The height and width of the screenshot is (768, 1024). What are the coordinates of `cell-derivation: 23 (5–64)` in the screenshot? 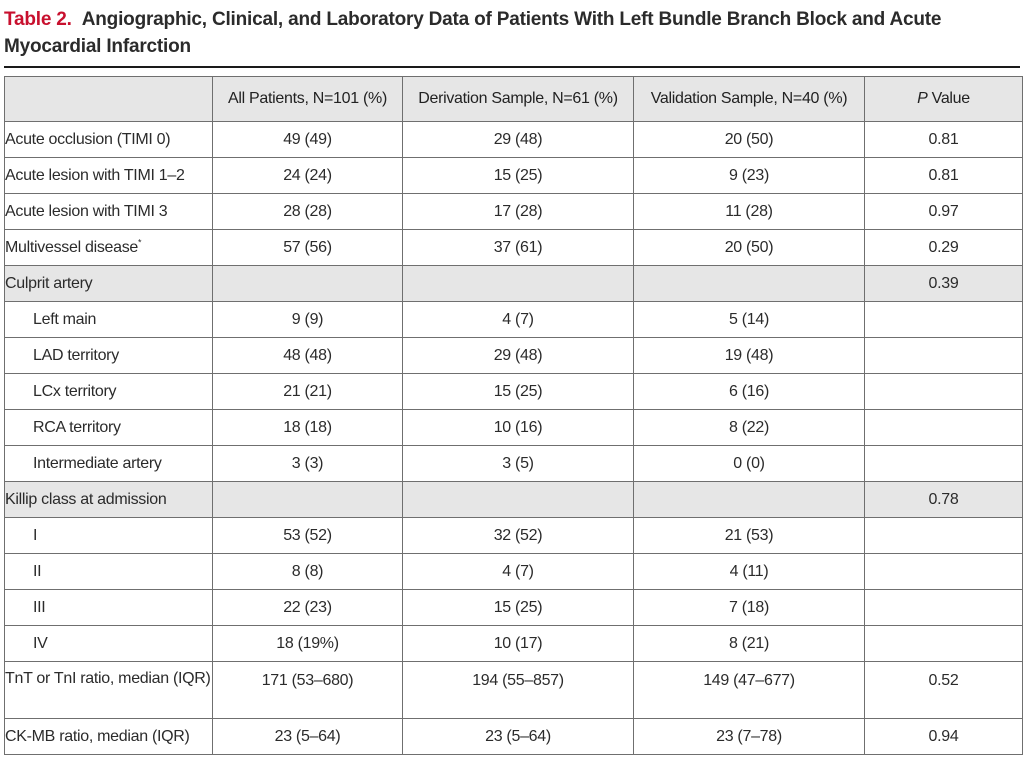 It's located at (518, 736).